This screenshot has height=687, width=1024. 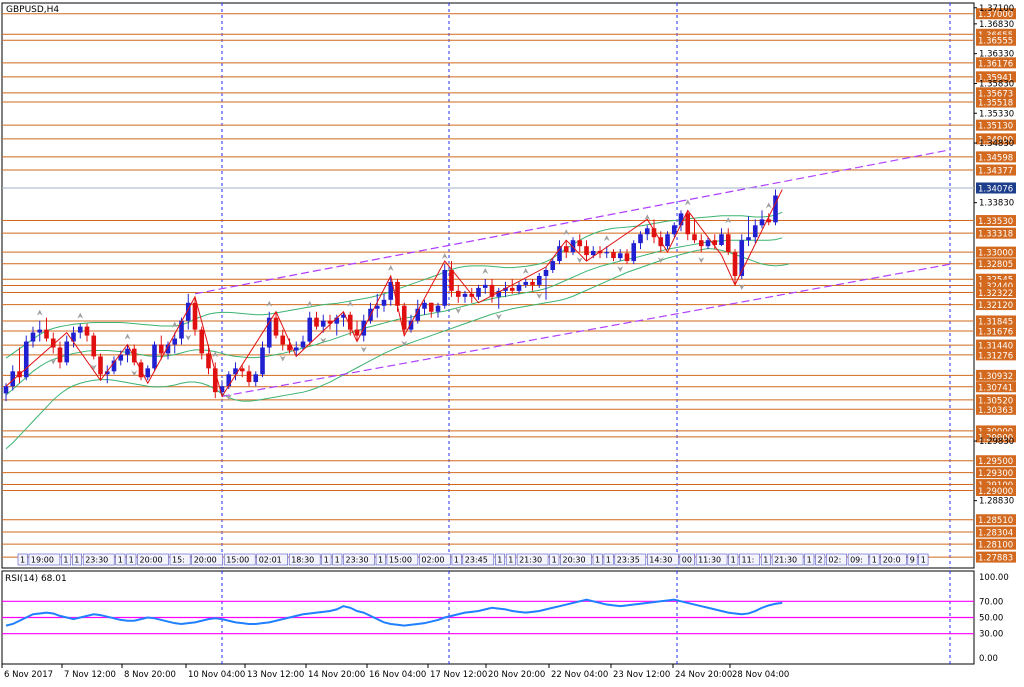 I want to click on level-price-label-21: 1.31440, so click(x=995, y=347).